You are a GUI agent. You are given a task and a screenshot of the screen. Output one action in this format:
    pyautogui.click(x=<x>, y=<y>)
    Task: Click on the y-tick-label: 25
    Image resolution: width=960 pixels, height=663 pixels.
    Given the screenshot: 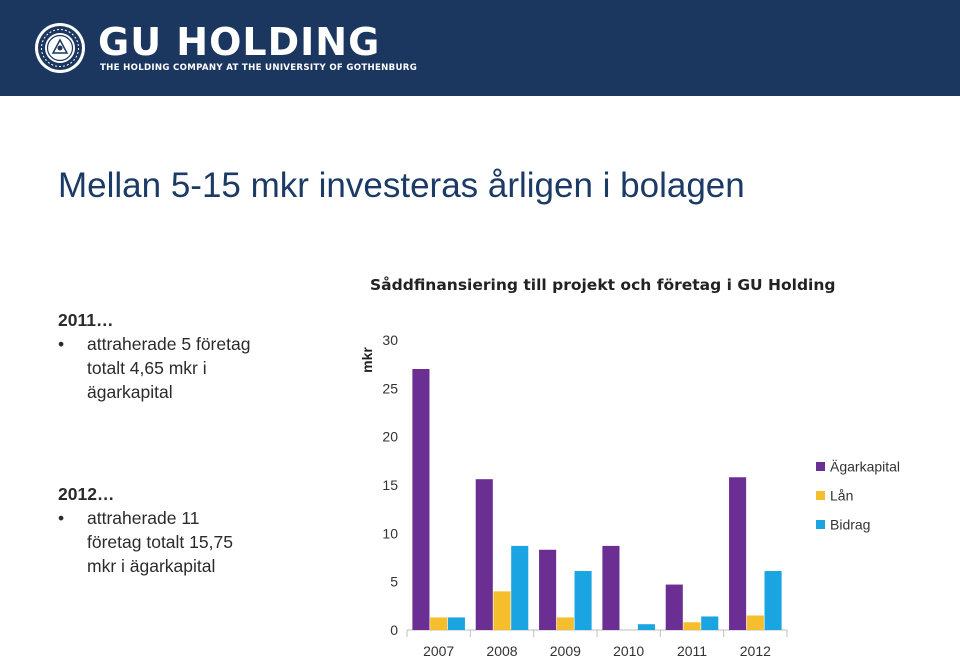 What is the action you would take?
    pyautogui.click(x=390, y=388)
    